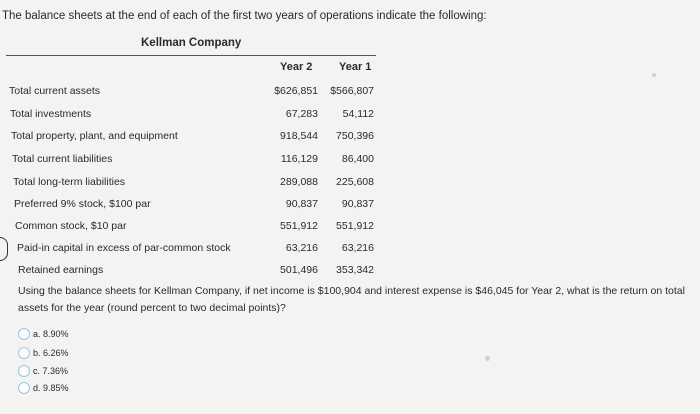  Describe the element at coordinates (82, 204) in the screenshot. I see `row-label: Preferred 9% stock, $100 par` at that location.